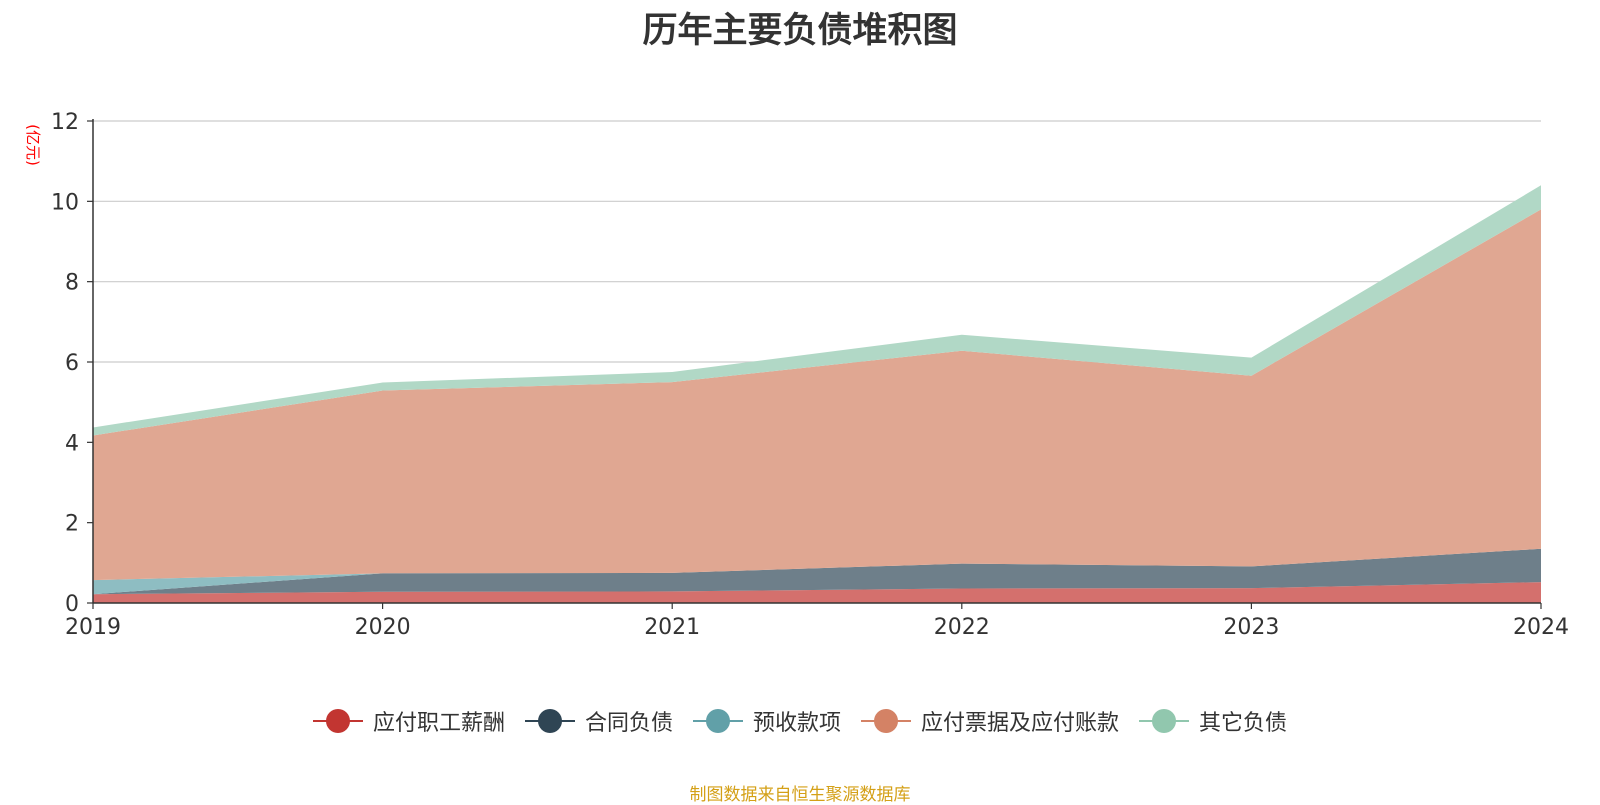 This screenshot has width=1600, height=805. I want to click on x-tick-label-2021: 2021, so click(672, 627).